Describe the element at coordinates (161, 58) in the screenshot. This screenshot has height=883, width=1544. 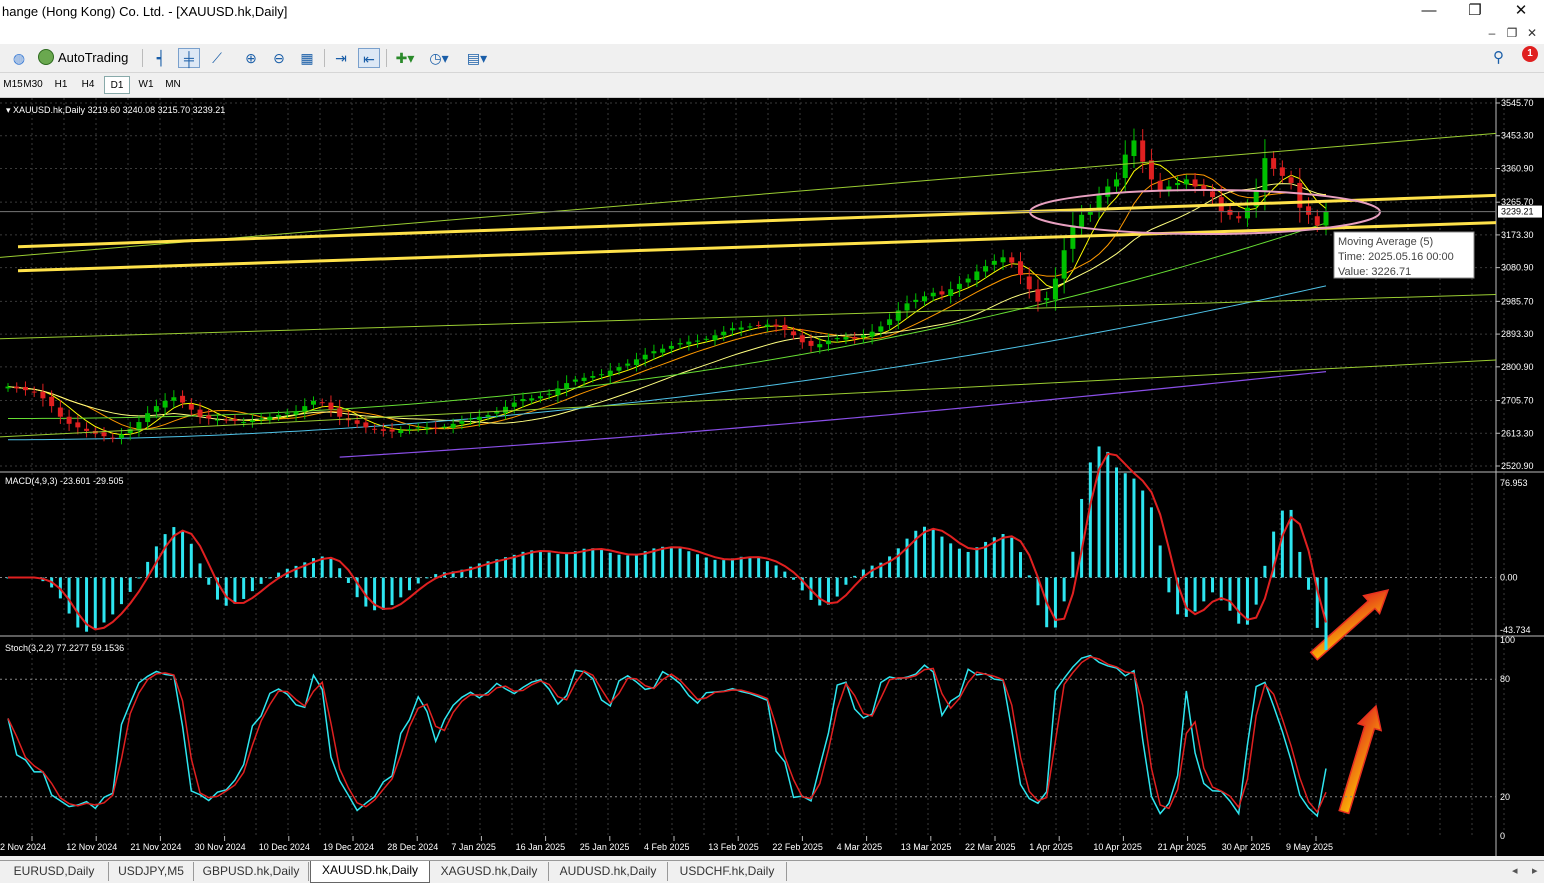
I see `bar-chart-icon: ┥` at that location.